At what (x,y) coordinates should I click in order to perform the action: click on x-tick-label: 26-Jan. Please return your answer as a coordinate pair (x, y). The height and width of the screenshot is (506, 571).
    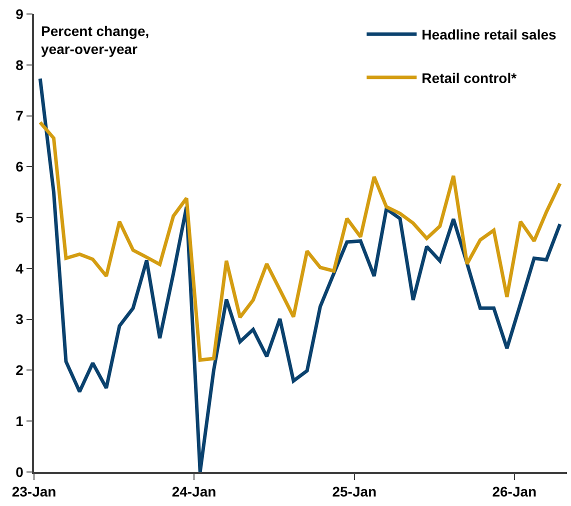
    Looking at the image, I should click on (514, 492).